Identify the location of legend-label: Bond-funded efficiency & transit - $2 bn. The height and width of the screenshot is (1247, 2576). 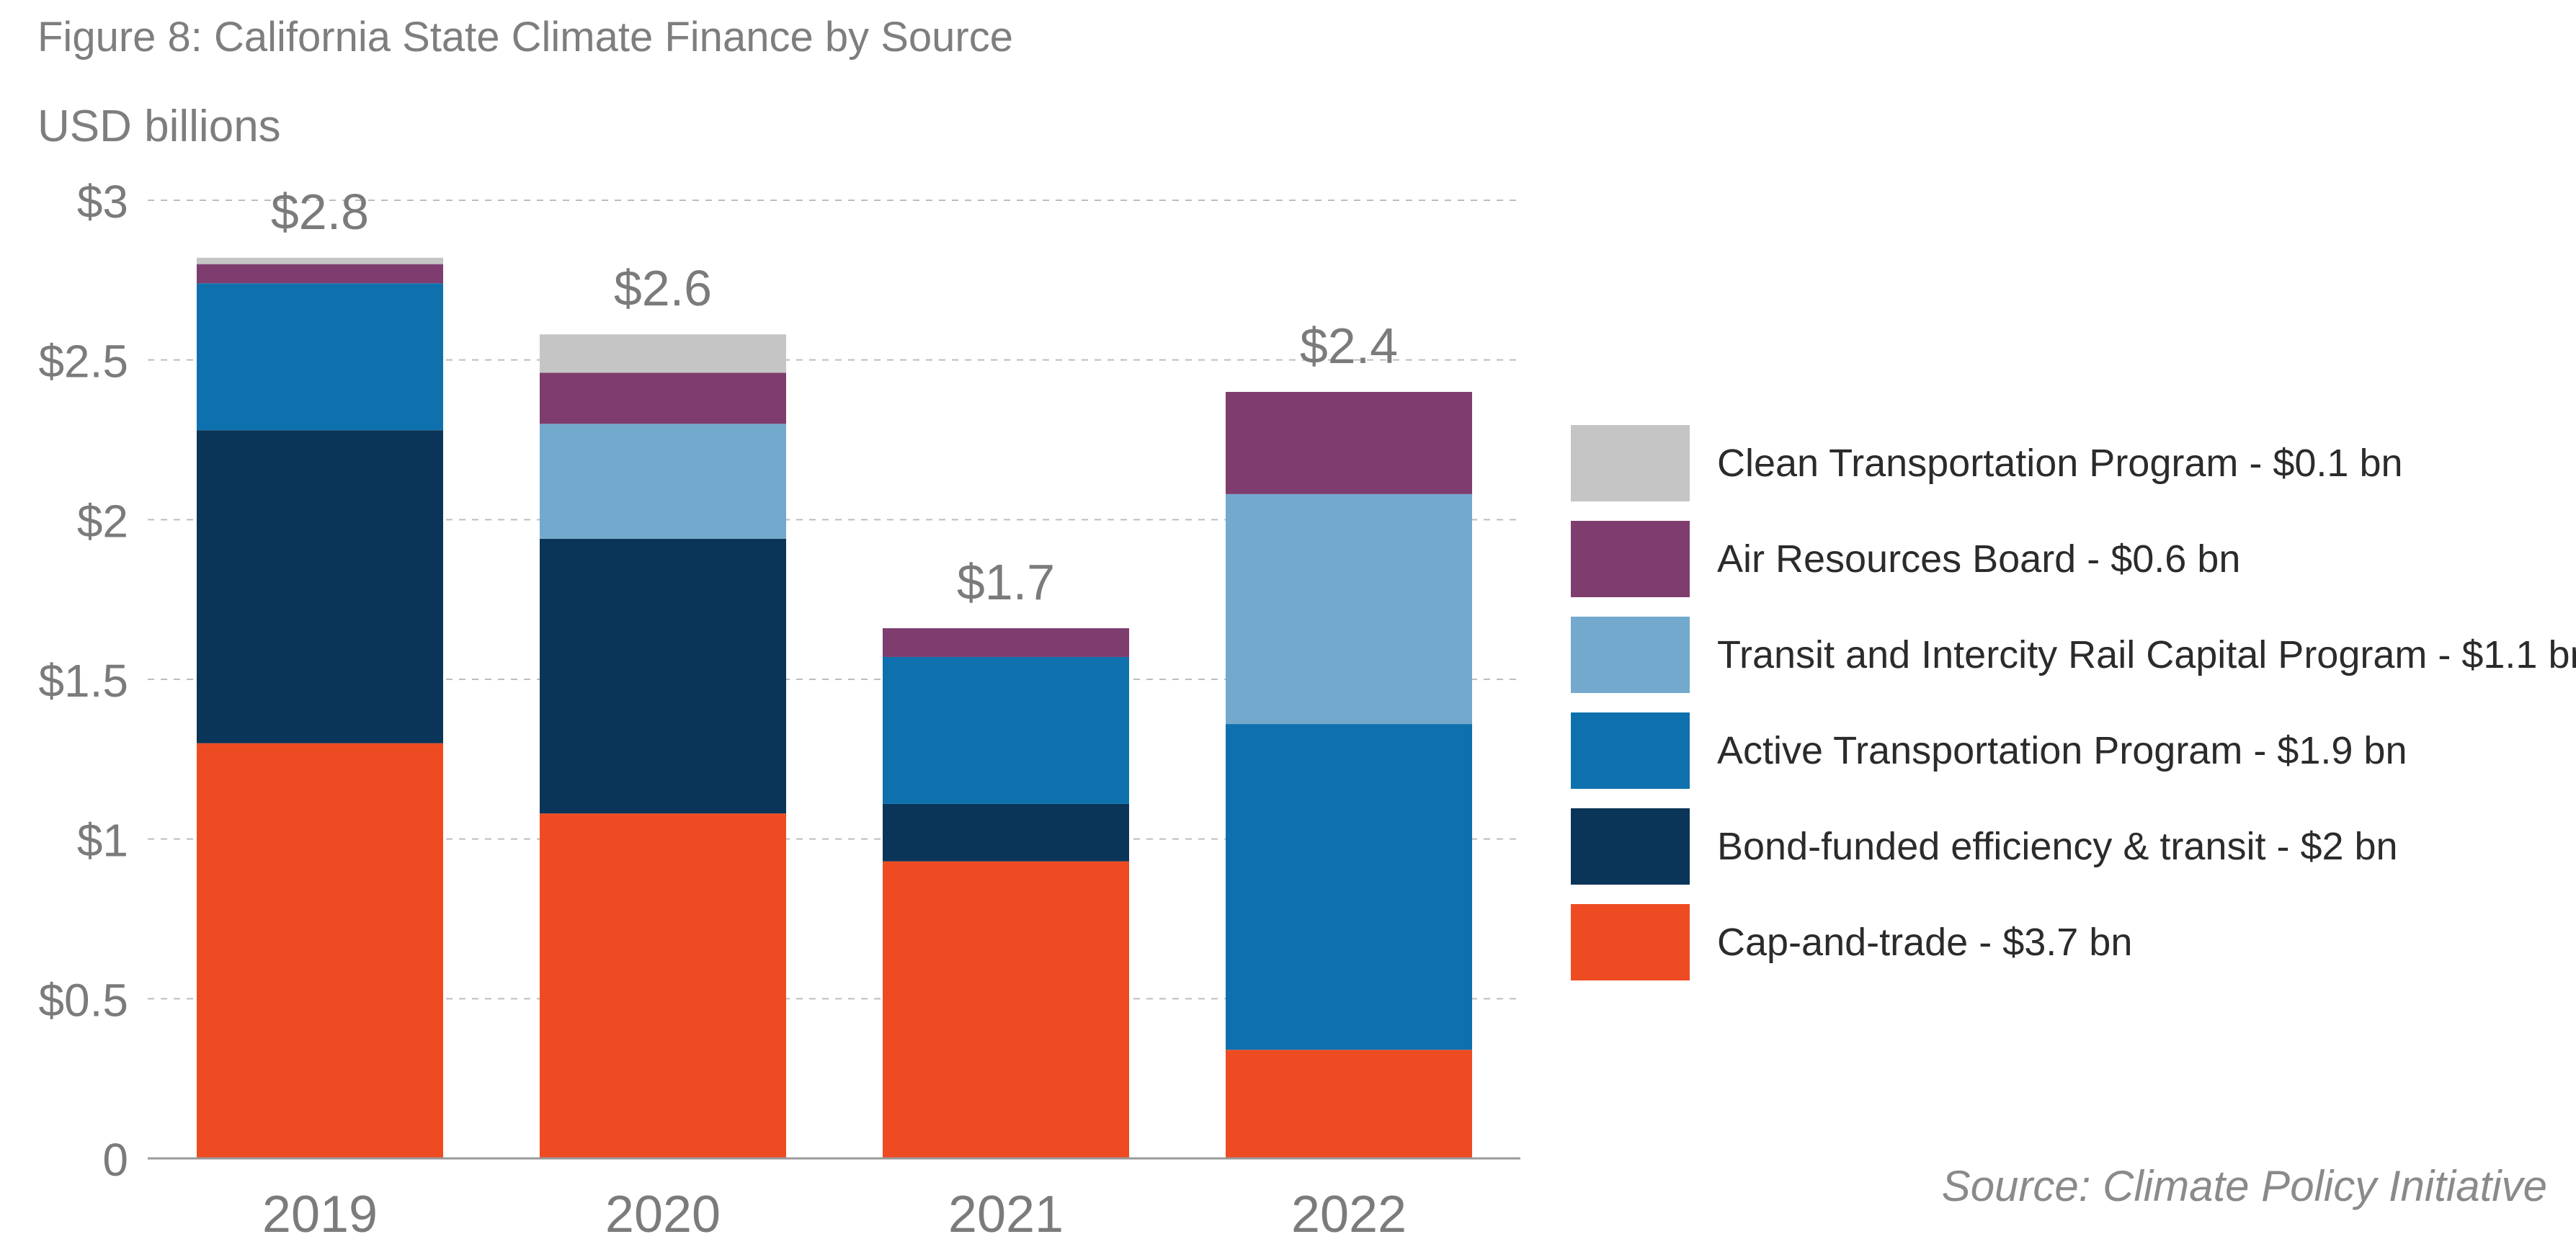
(2057, 846).